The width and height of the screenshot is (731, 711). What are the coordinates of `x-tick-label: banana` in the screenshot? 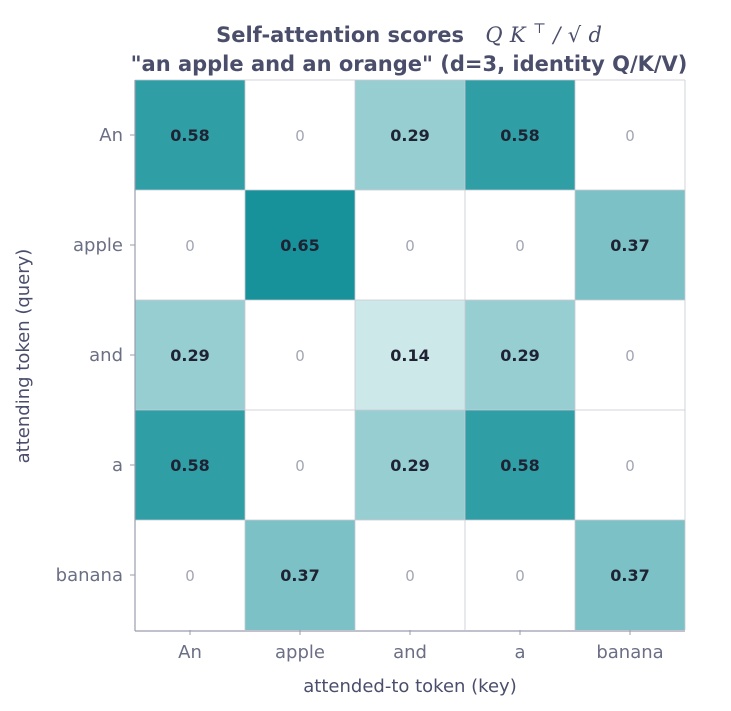 It's located at (629, 652).